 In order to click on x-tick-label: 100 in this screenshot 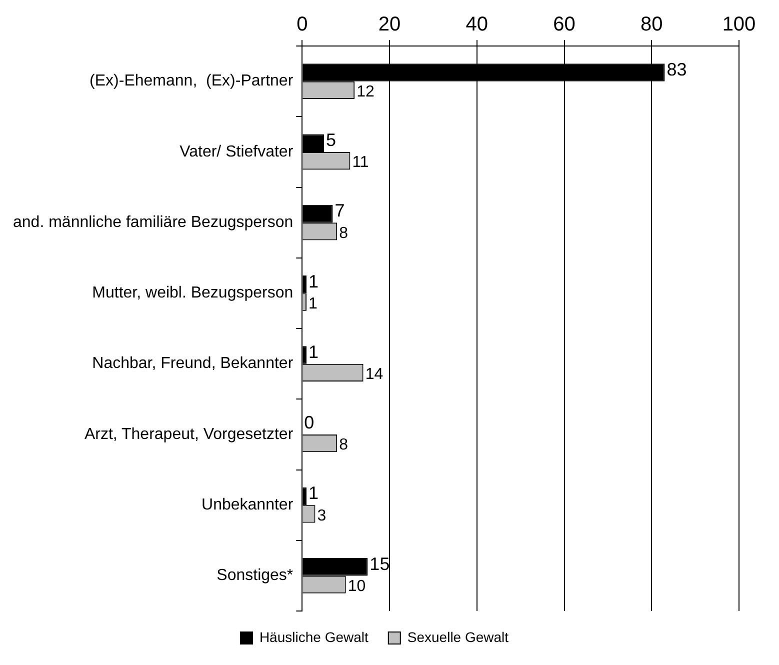, I will do `click(739, 25)`.